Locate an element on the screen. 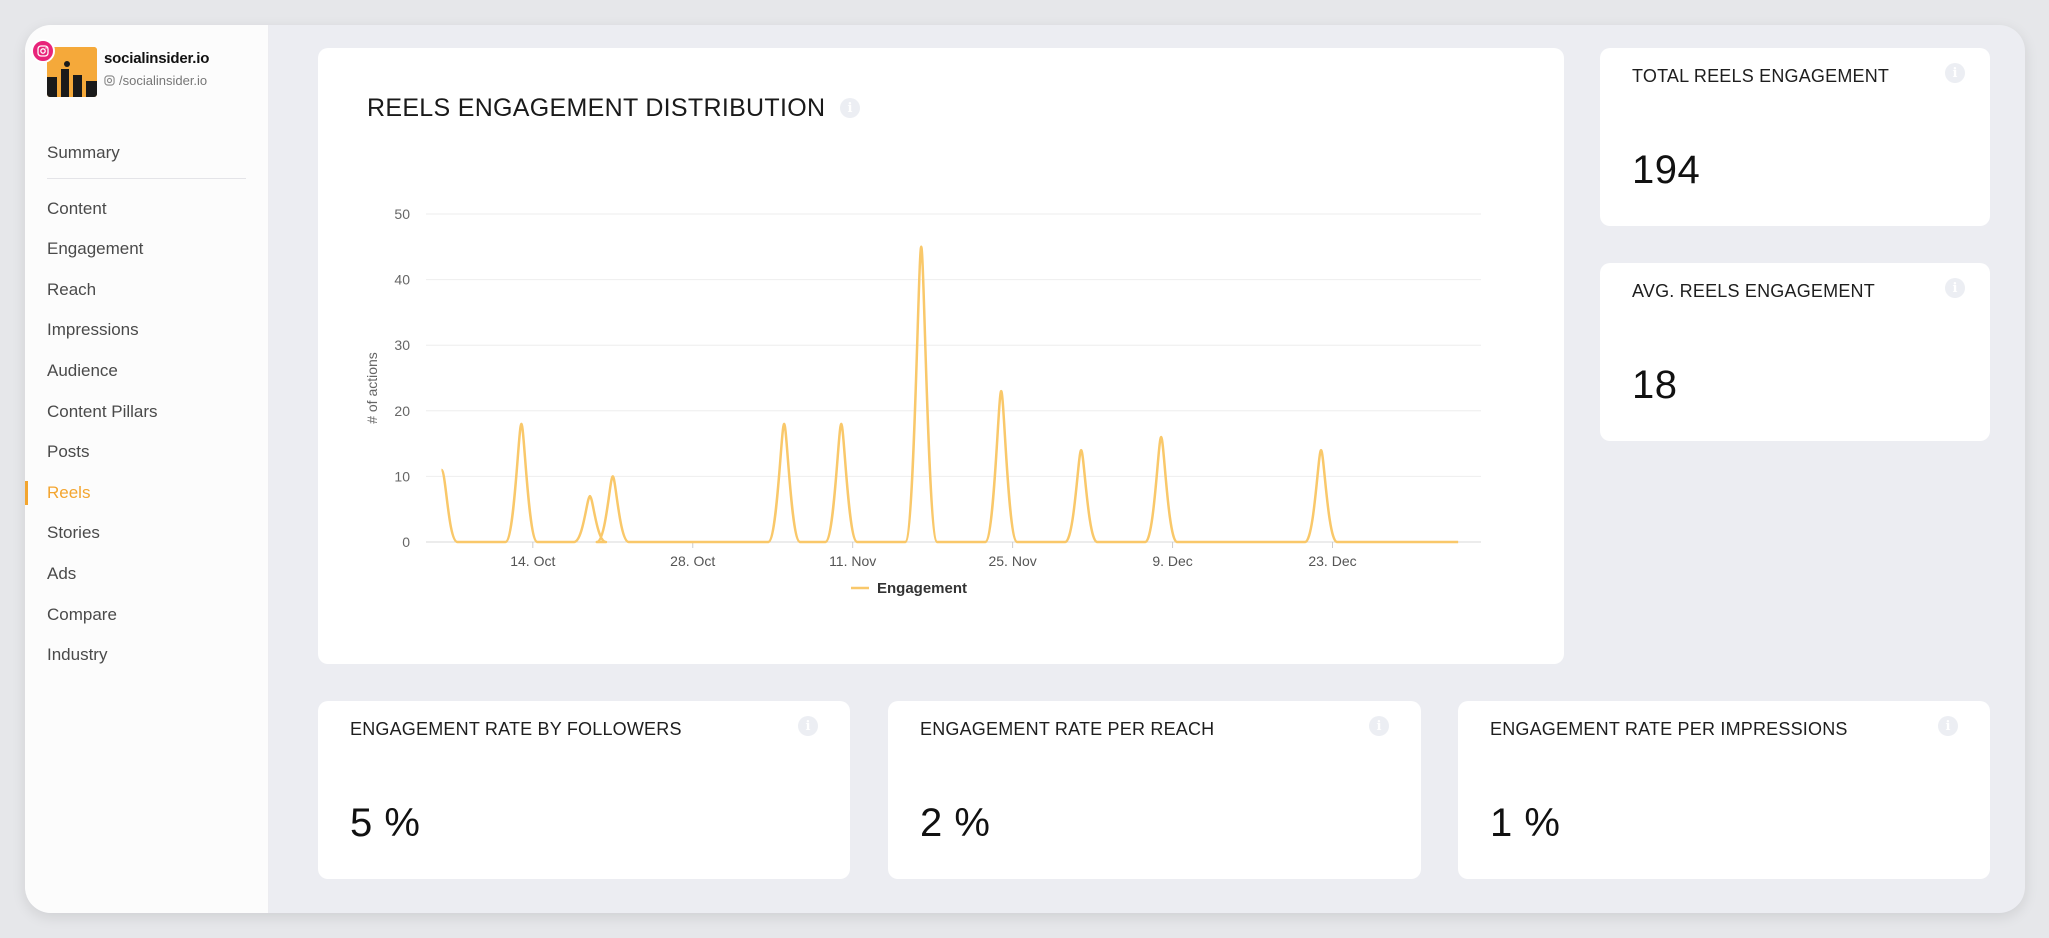 This screenshot has height=938, width=2049. profile-handle: /socialinsider.io is located at coordinates (155, 80).